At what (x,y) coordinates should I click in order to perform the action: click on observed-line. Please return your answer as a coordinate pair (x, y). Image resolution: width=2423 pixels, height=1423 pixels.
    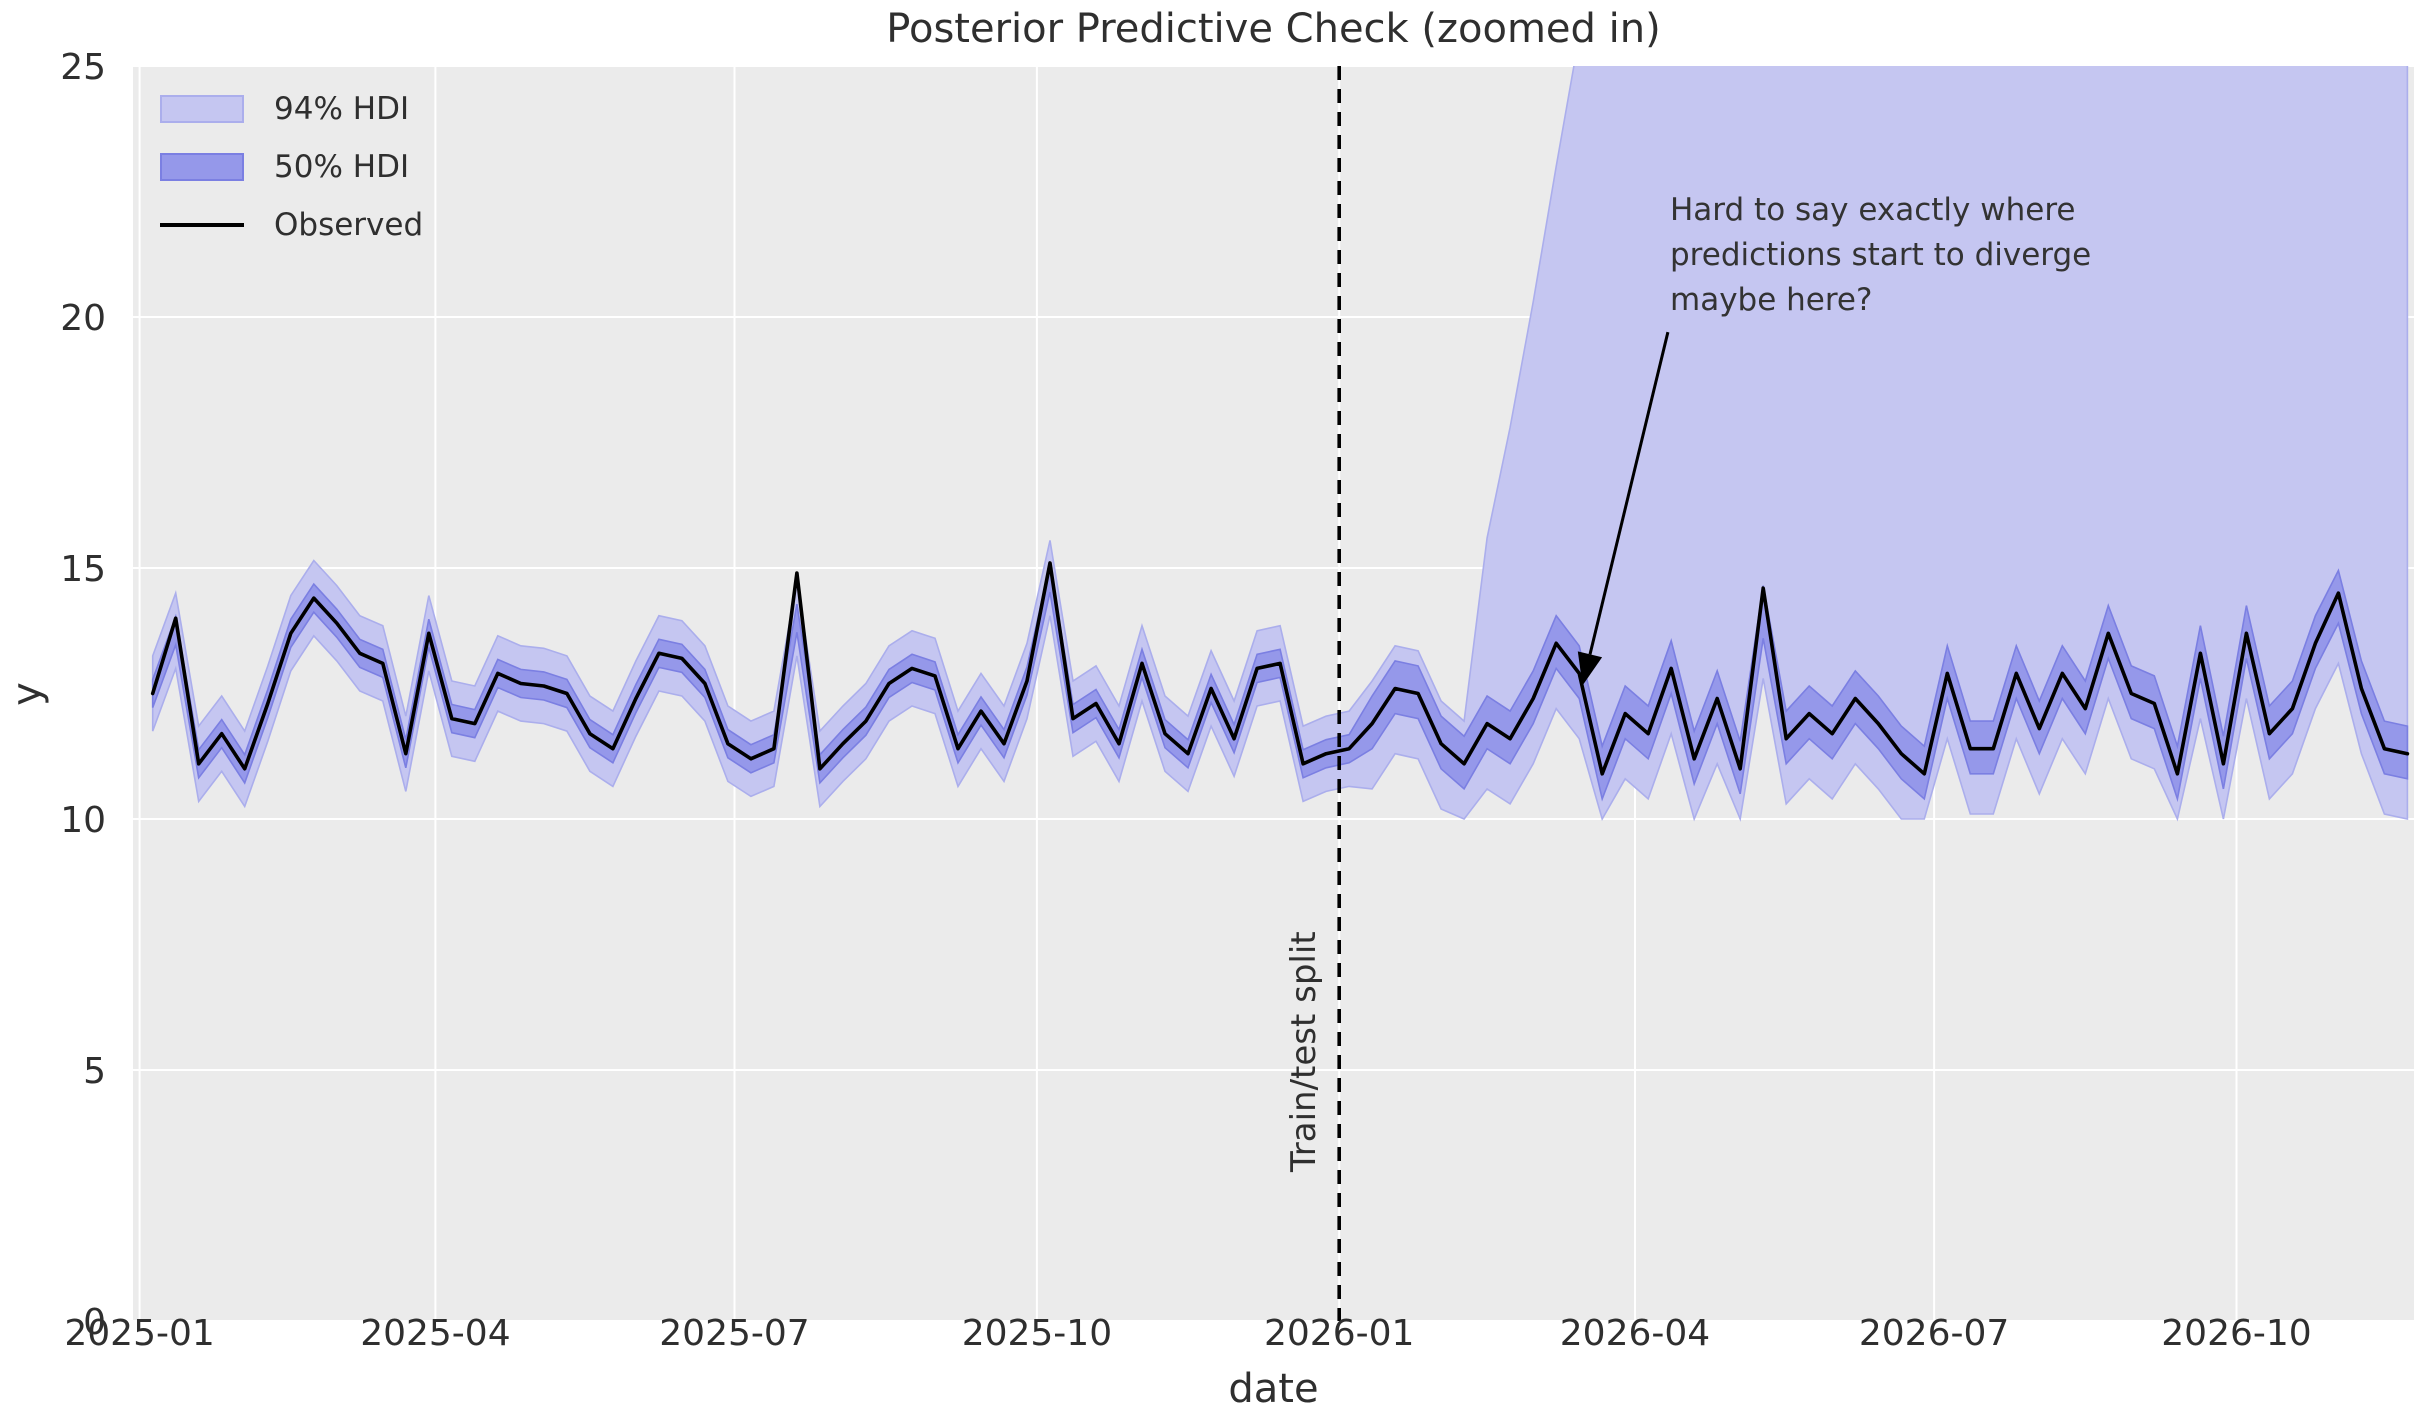
    Looking at the image, I should click on (1280, 668).